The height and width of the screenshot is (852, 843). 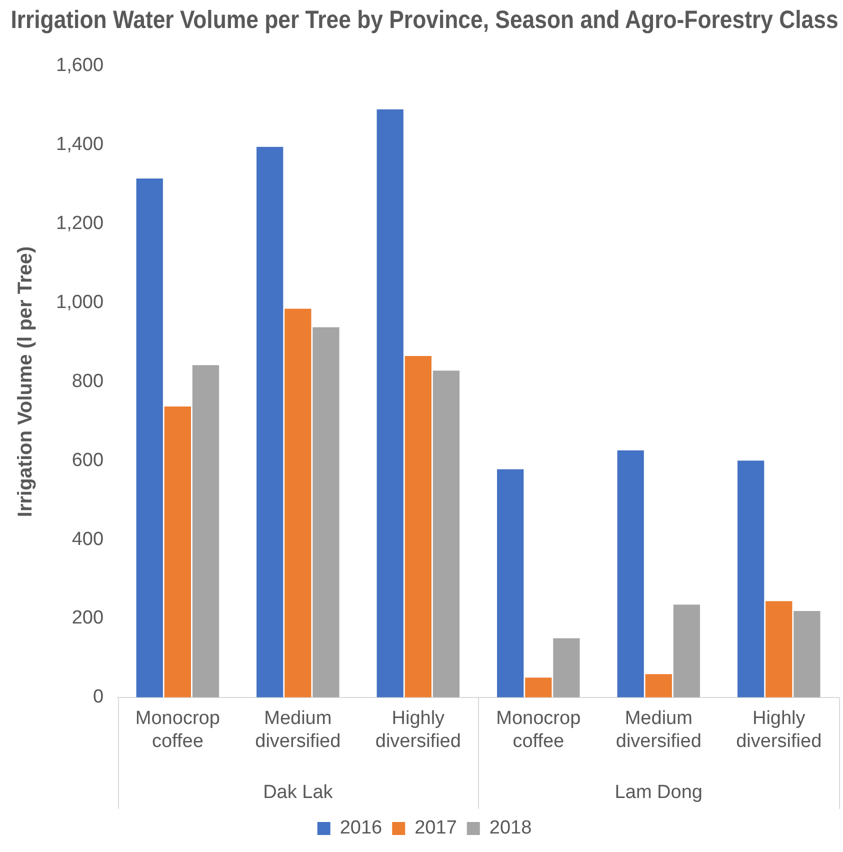 I want to click on y-tick-label: 1,000, so click(x=80, y=303).